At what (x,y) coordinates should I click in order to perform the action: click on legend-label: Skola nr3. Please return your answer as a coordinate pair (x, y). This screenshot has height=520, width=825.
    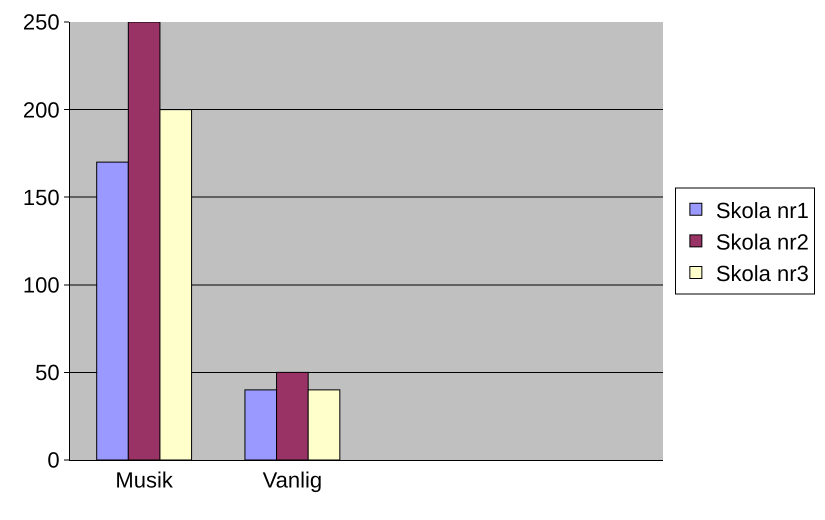
    Looking at the image, I should click on (762, 273).